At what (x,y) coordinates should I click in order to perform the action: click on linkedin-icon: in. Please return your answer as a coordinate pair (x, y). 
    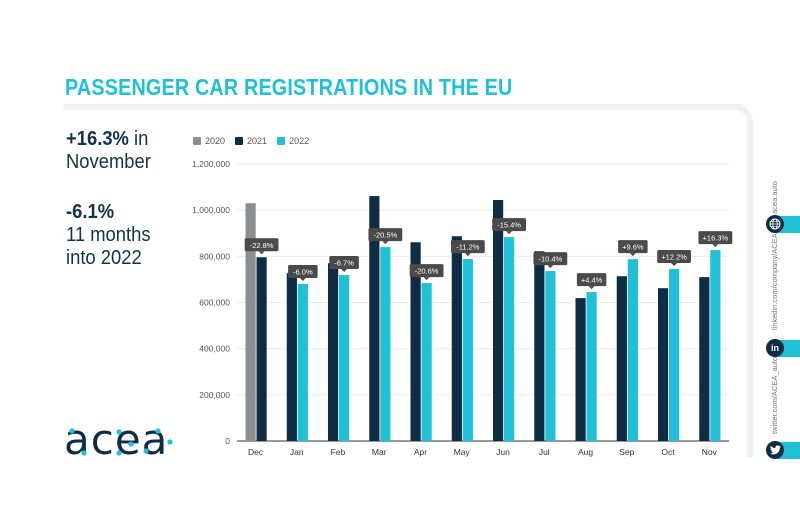
    Looking at the image, I should click on (775, 348).